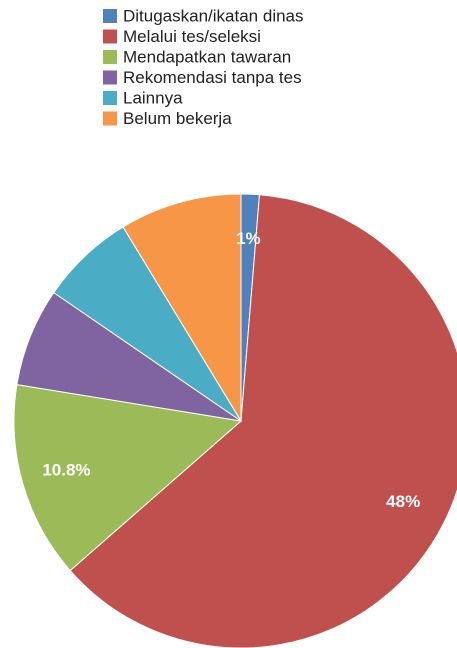 This screenshot has width=457, height=648. I want to click on slice-label: 10.8%, so click(66, 470).